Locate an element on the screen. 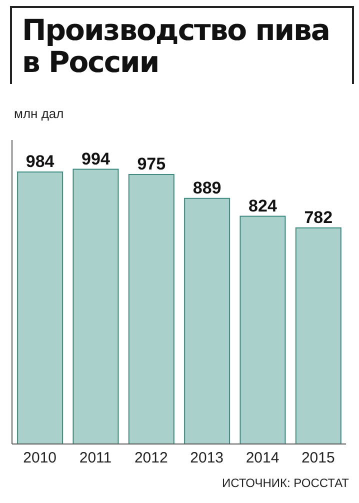  y-axis-title: млн дал is located at coordinates (39, 113).